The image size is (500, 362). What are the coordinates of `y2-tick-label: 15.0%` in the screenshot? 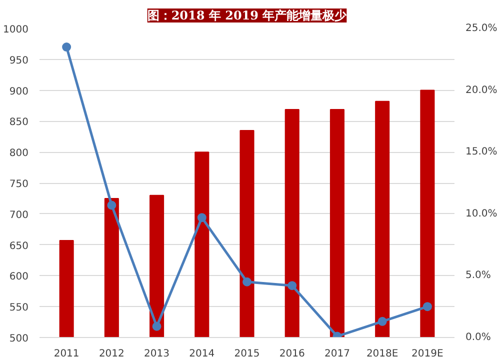 It's located at (482, 152).